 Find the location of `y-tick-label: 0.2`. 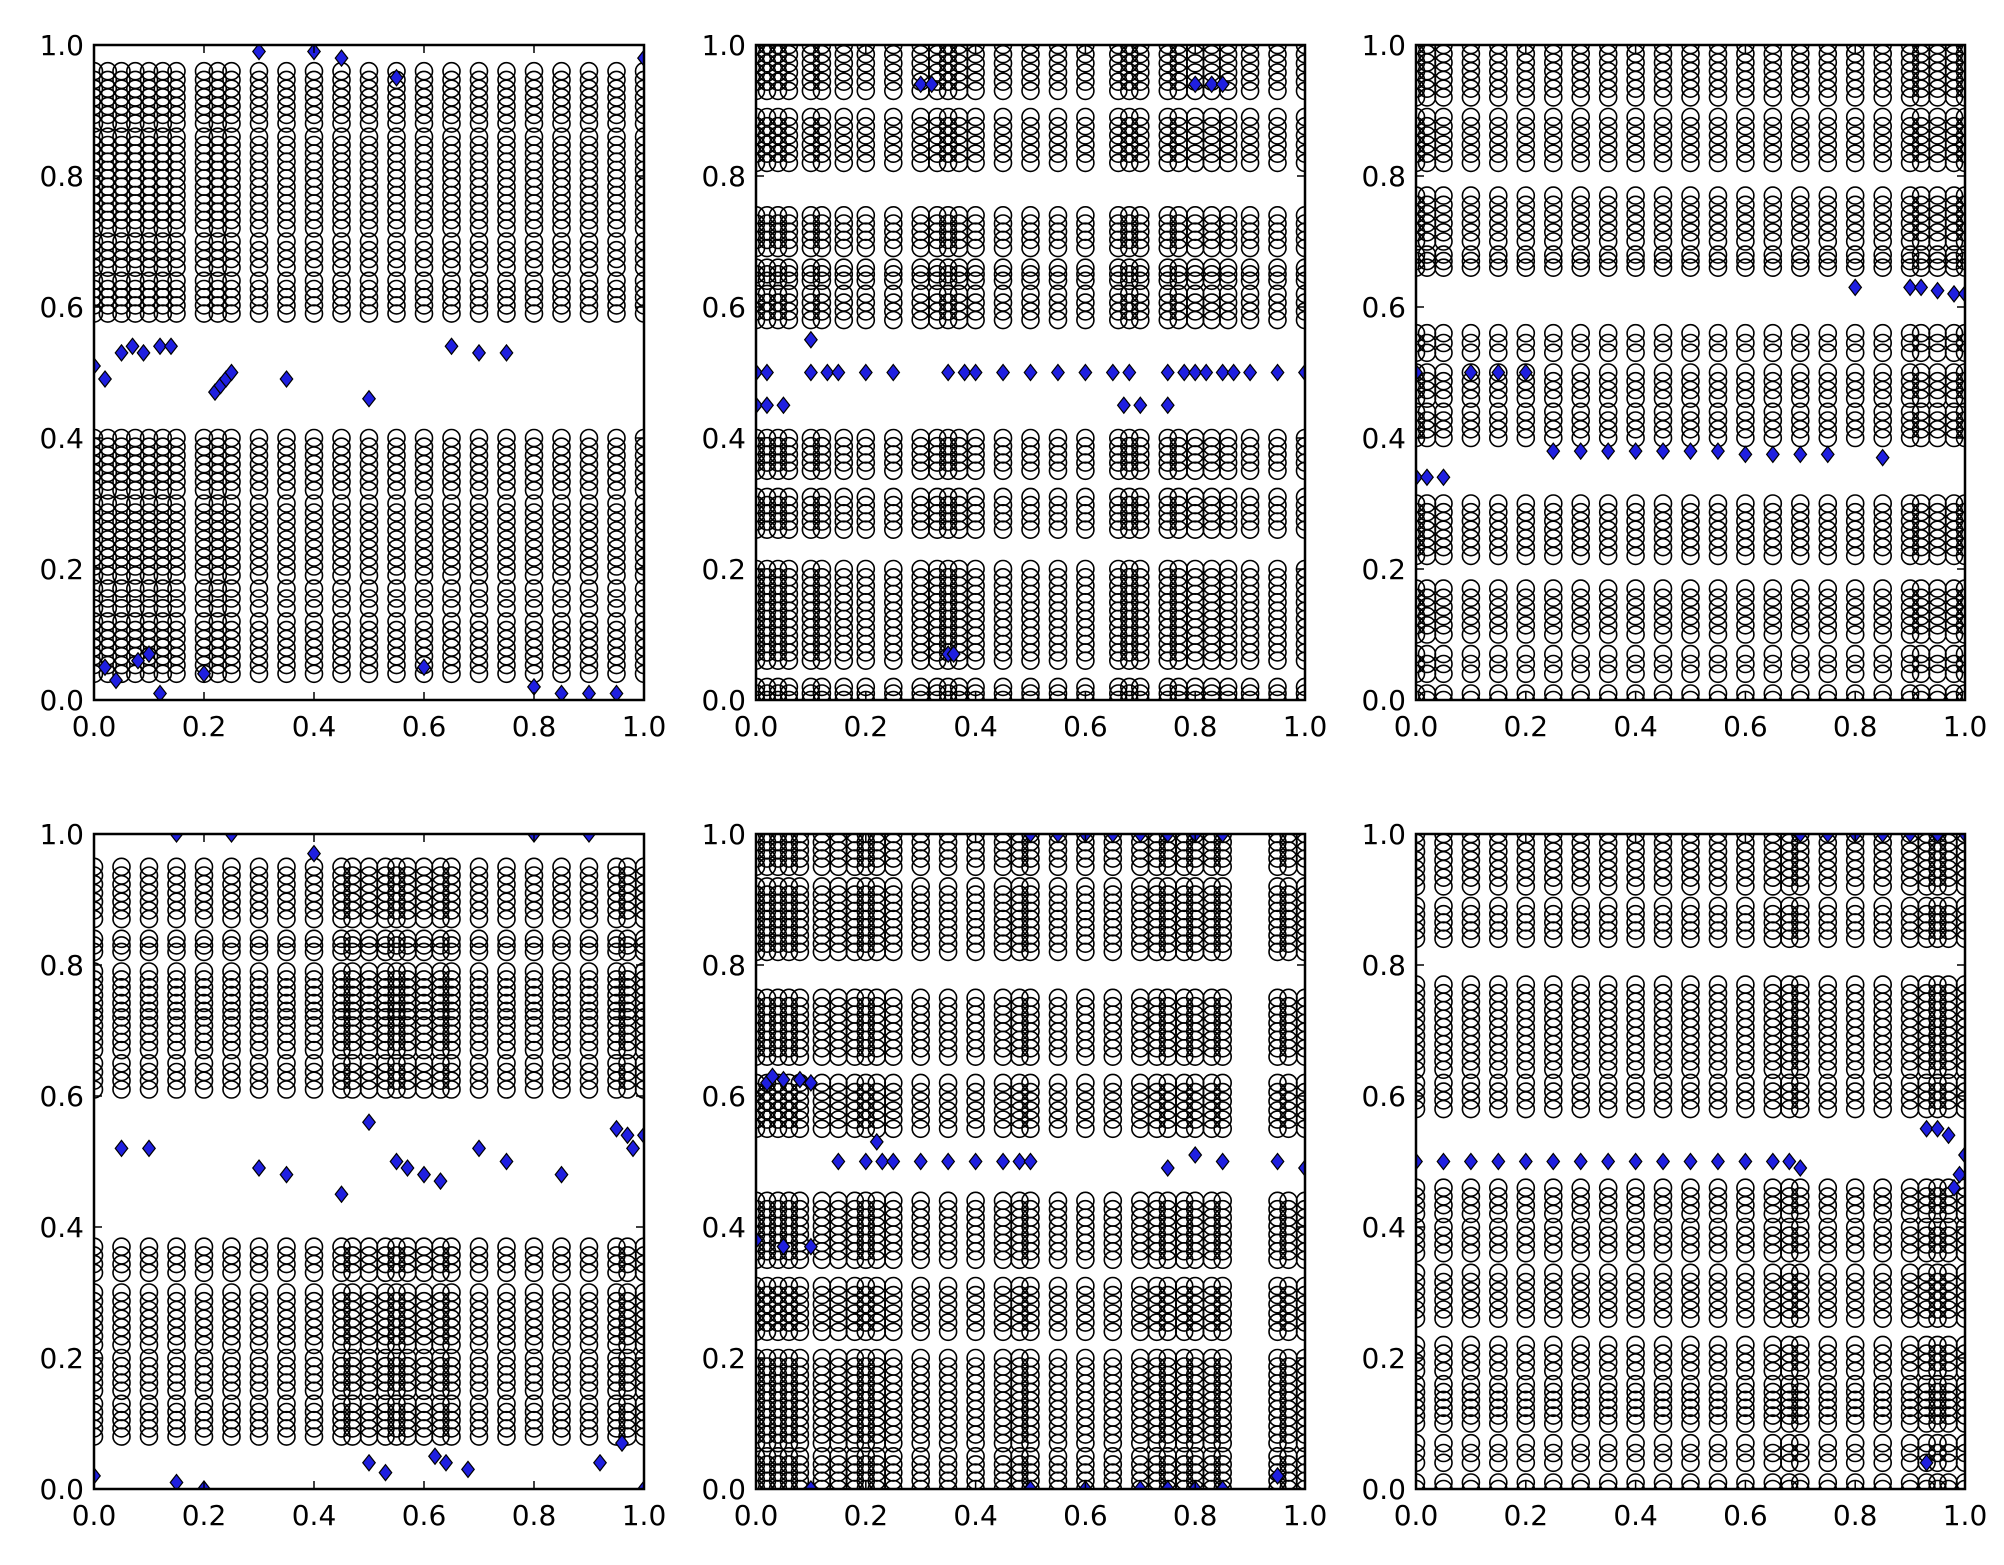

y-tick-label: 0.2 is located at coordinates (723, 569).